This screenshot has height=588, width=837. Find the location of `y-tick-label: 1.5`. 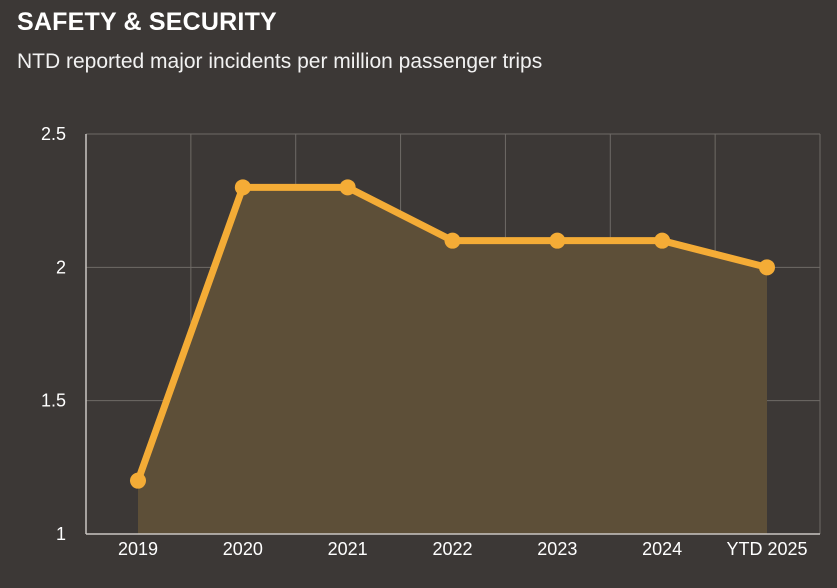

y-tick-label: 1.5 is located at coordinates (53, 401).